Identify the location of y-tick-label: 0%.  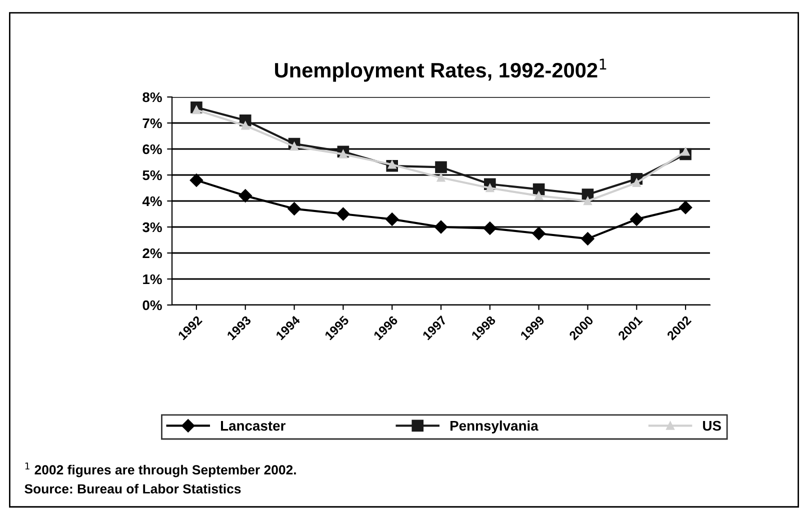
(152, 305).